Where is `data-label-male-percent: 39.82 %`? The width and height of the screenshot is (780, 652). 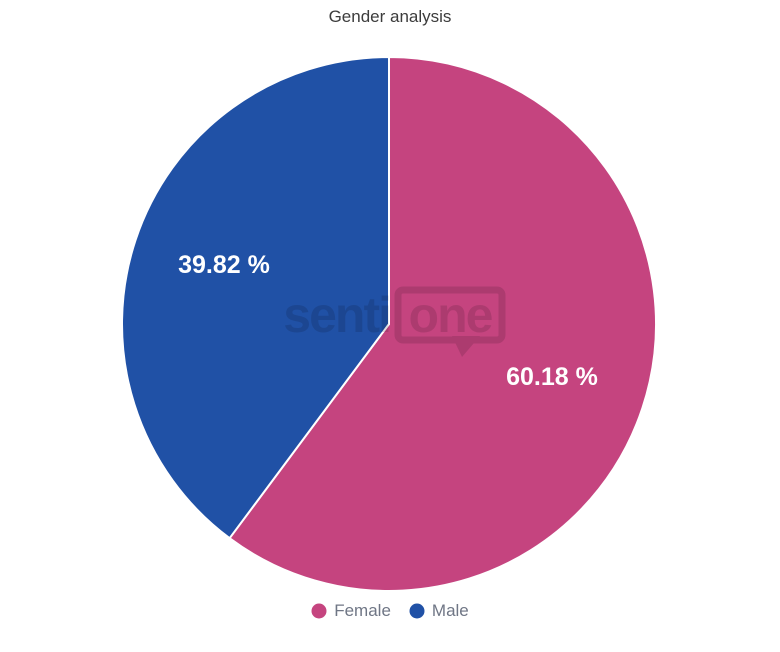
data-label-male-percent: 39.82 % is located at coordinates (224, 265).